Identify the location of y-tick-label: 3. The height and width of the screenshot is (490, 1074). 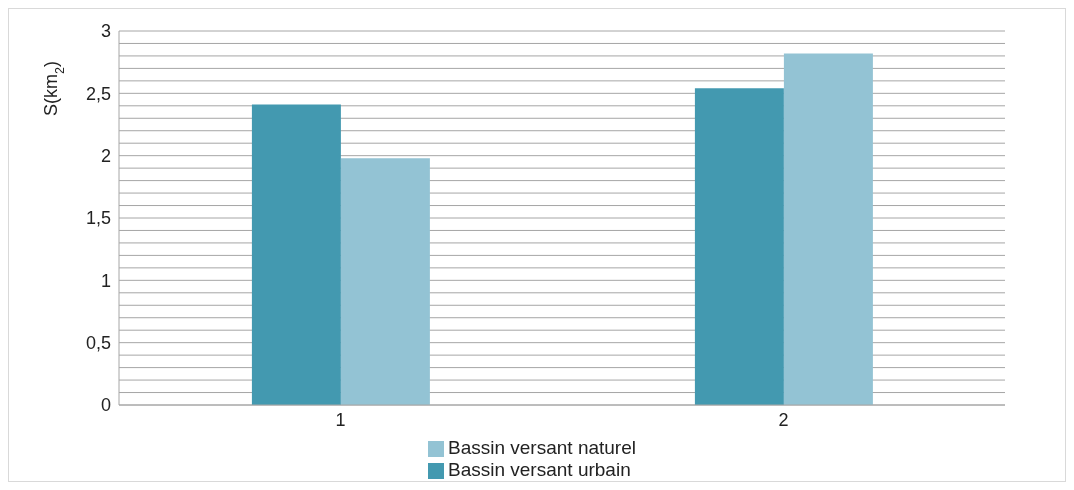
(105, 31).